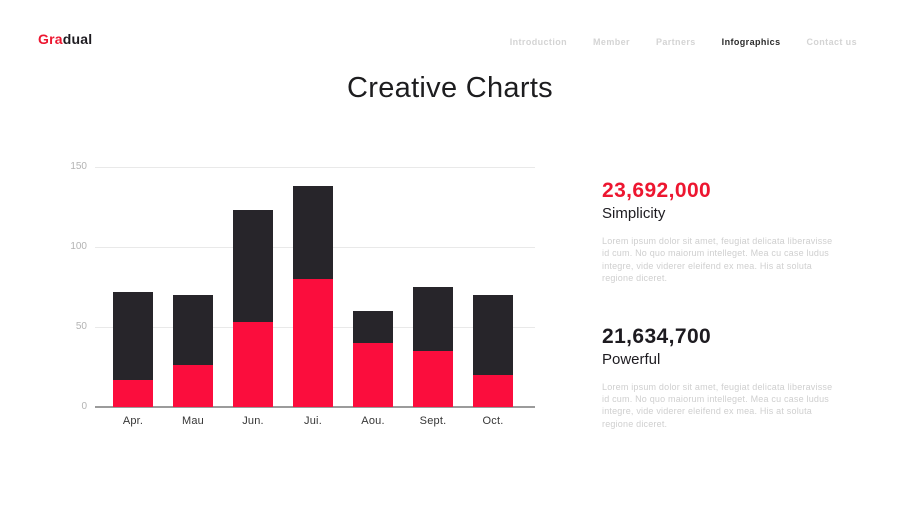 The width and height of the screenshot is (900, 506). Describe the element at coordinates (538, 42) in the screenshot. I see `nav-item-introduction: Introduction` at that location.